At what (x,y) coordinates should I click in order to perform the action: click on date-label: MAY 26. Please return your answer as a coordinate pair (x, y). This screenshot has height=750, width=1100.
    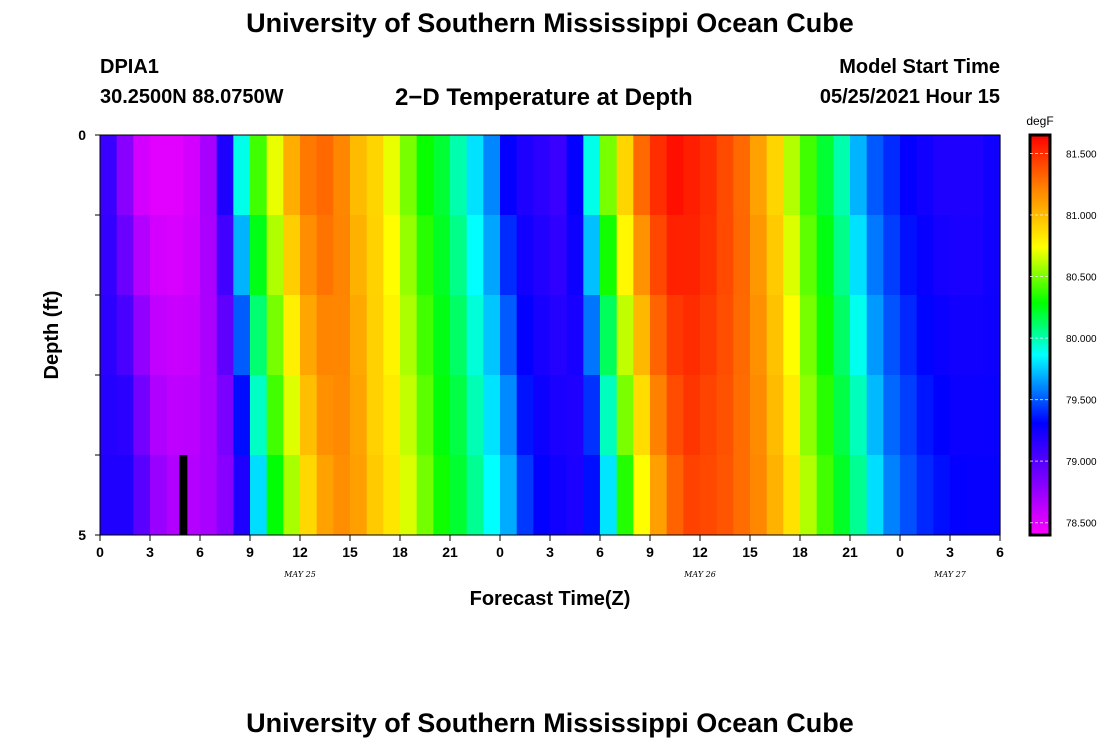
    Looking at the image, I should click on (699, 574).